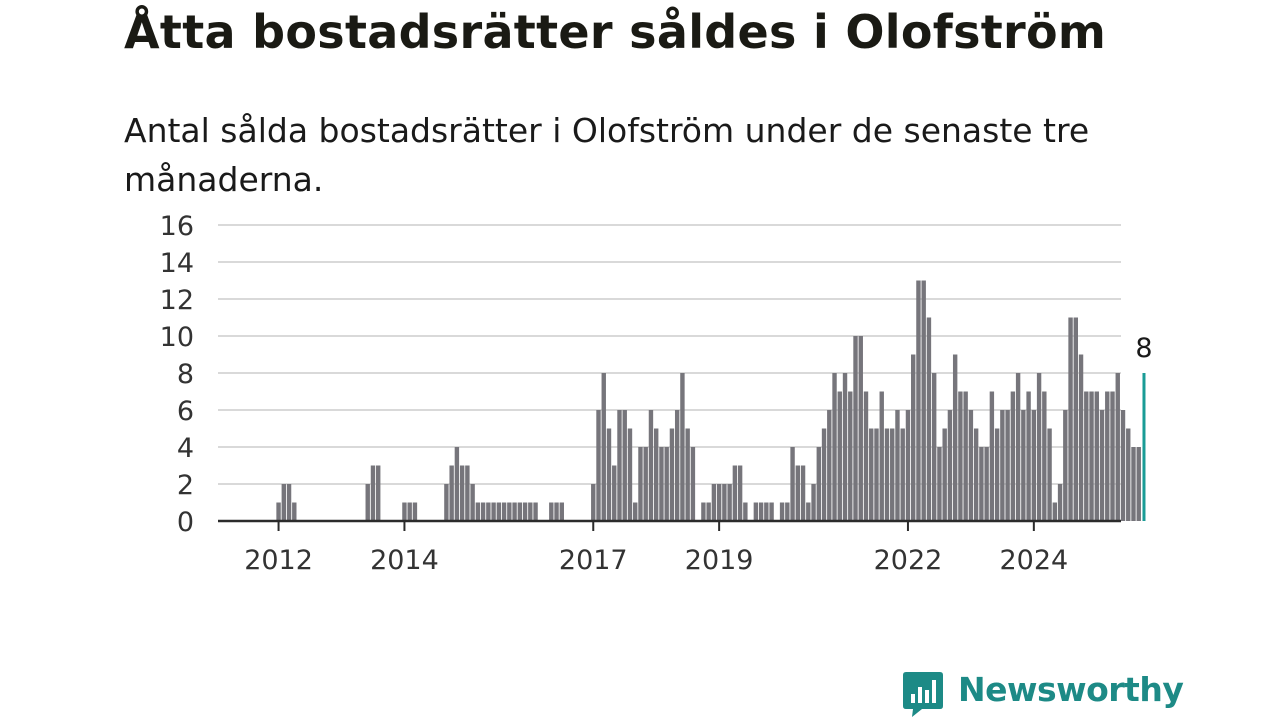  I want to click on y-tick-label: 2, so click(185, 485).